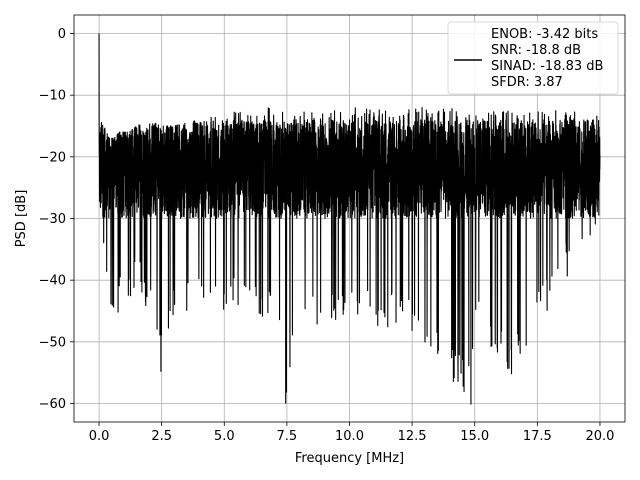  I want to click on legend-box, so click(533, 58).